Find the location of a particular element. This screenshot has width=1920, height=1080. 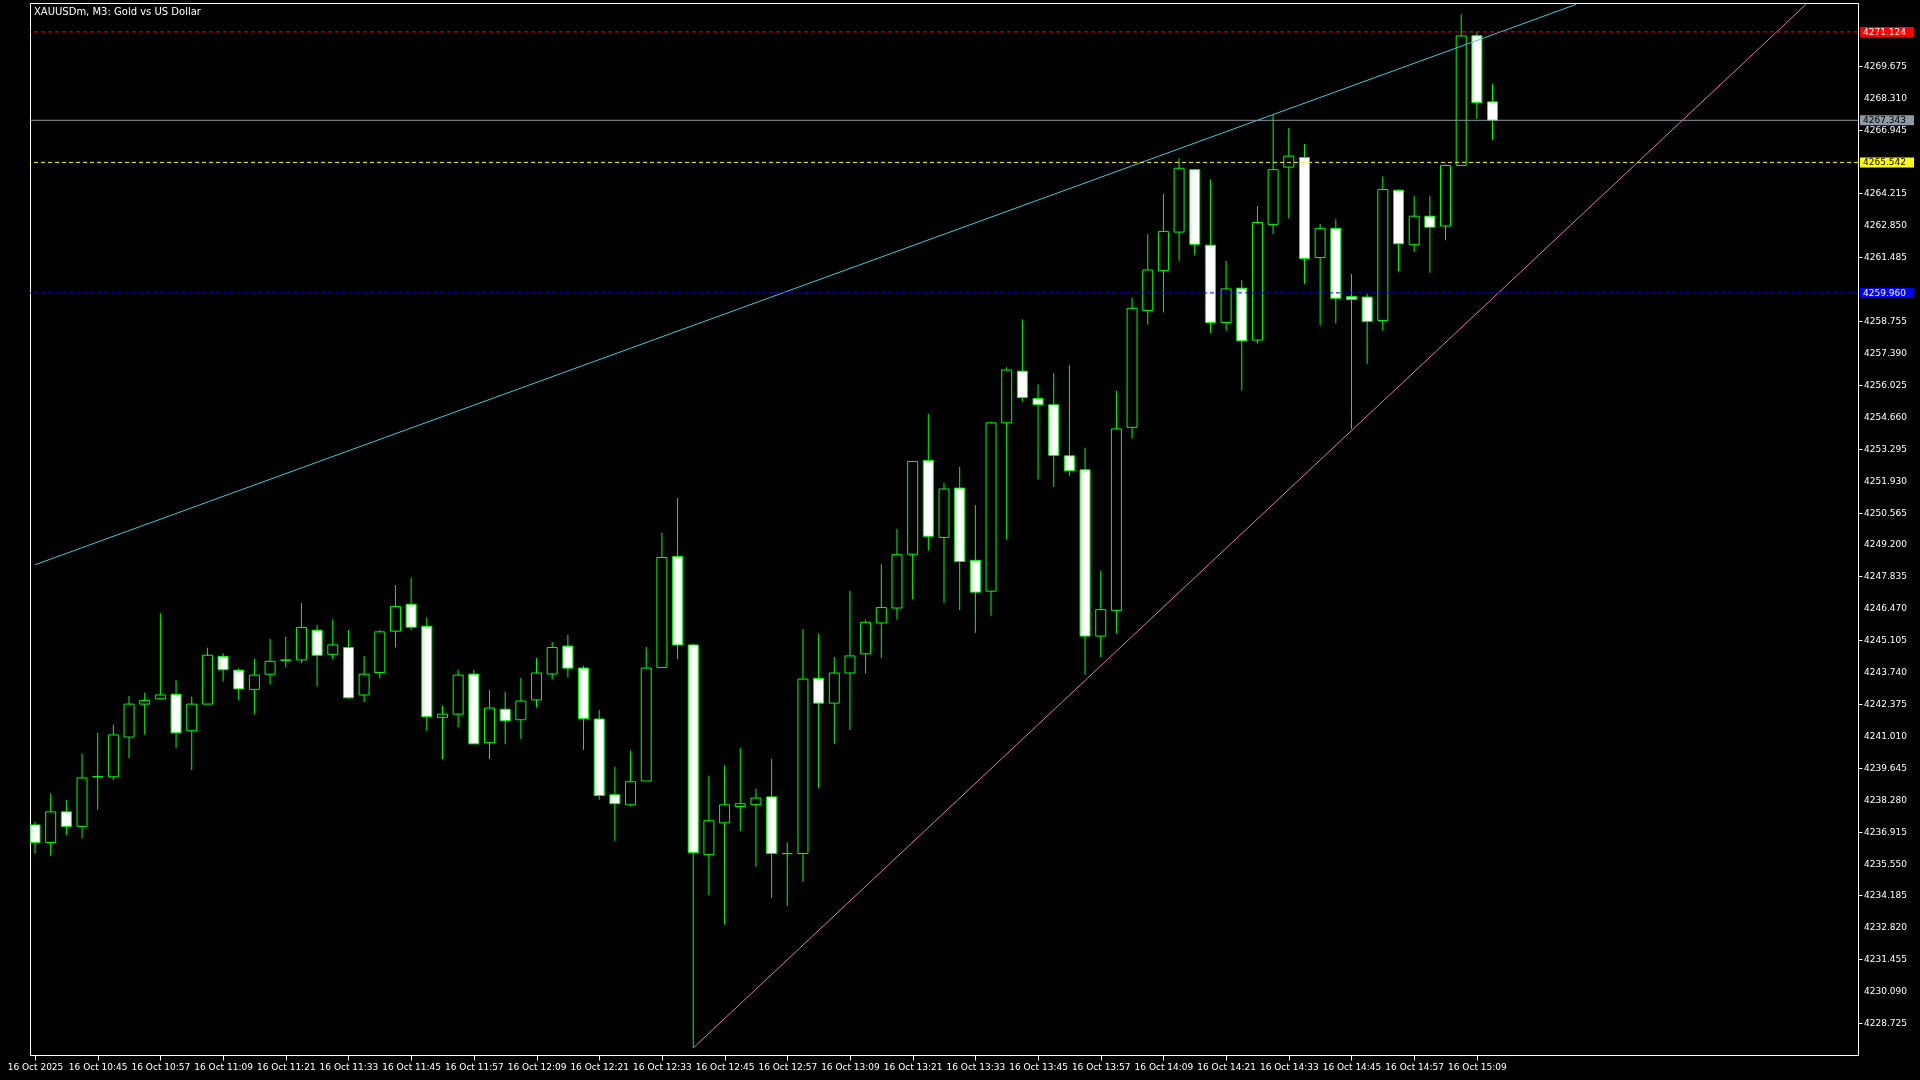

x-tick-label: 16 Oct 12:21 is located at coordinates (600, 1066).